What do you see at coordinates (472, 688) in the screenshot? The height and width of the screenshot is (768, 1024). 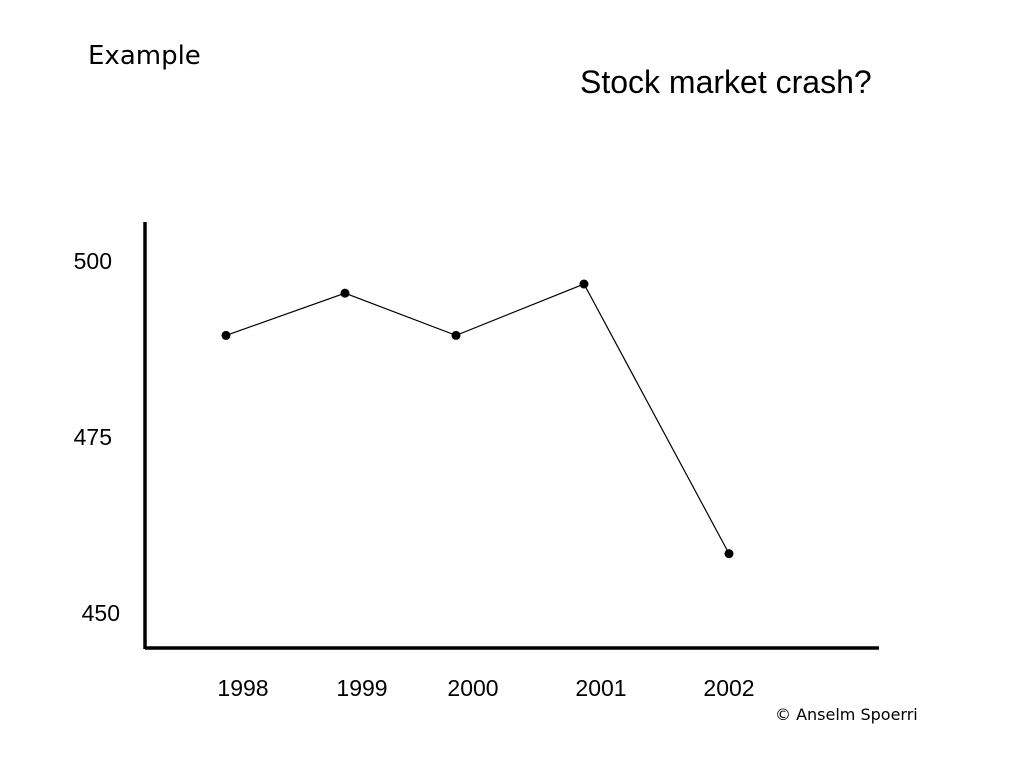 I see `x-tick-label: 2000` at bounding box center [472, 688].